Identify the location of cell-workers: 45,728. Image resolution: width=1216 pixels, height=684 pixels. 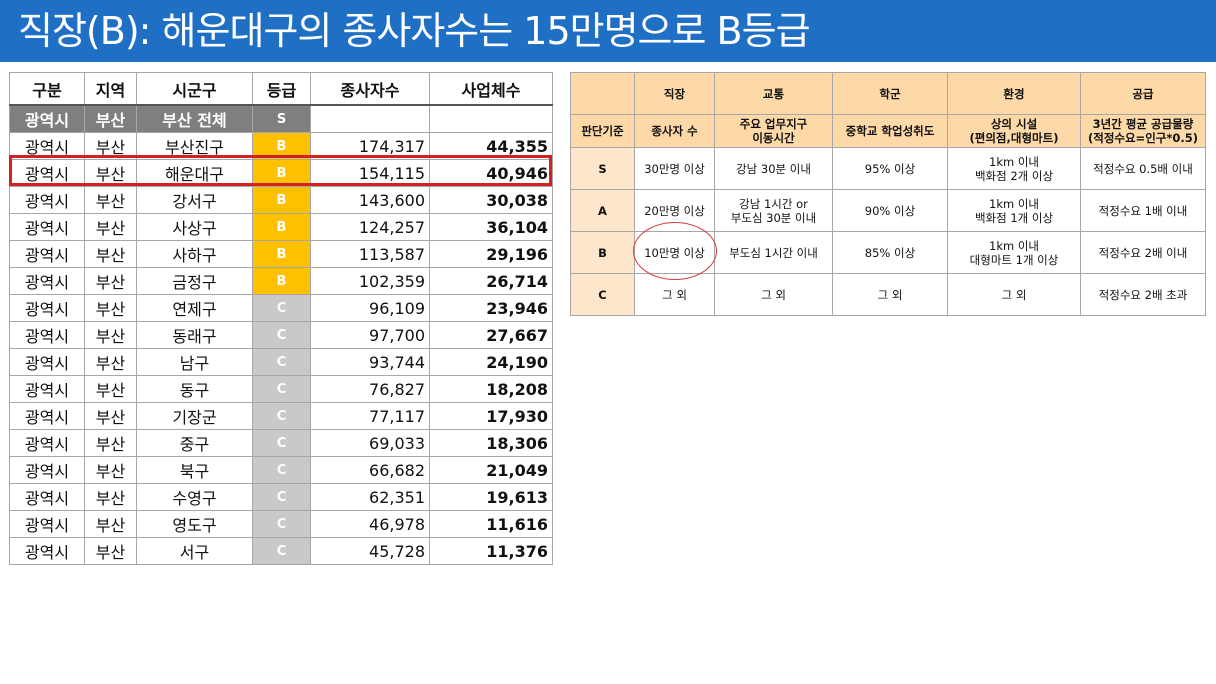
(370, 551).